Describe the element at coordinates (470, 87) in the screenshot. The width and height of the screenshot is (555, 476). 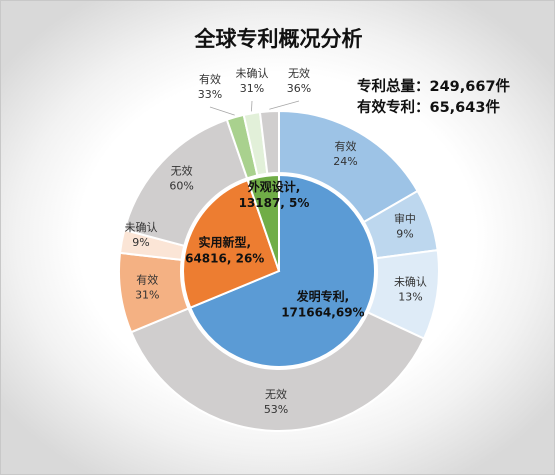
I see `total-patents-value: 249,667件` at that location.